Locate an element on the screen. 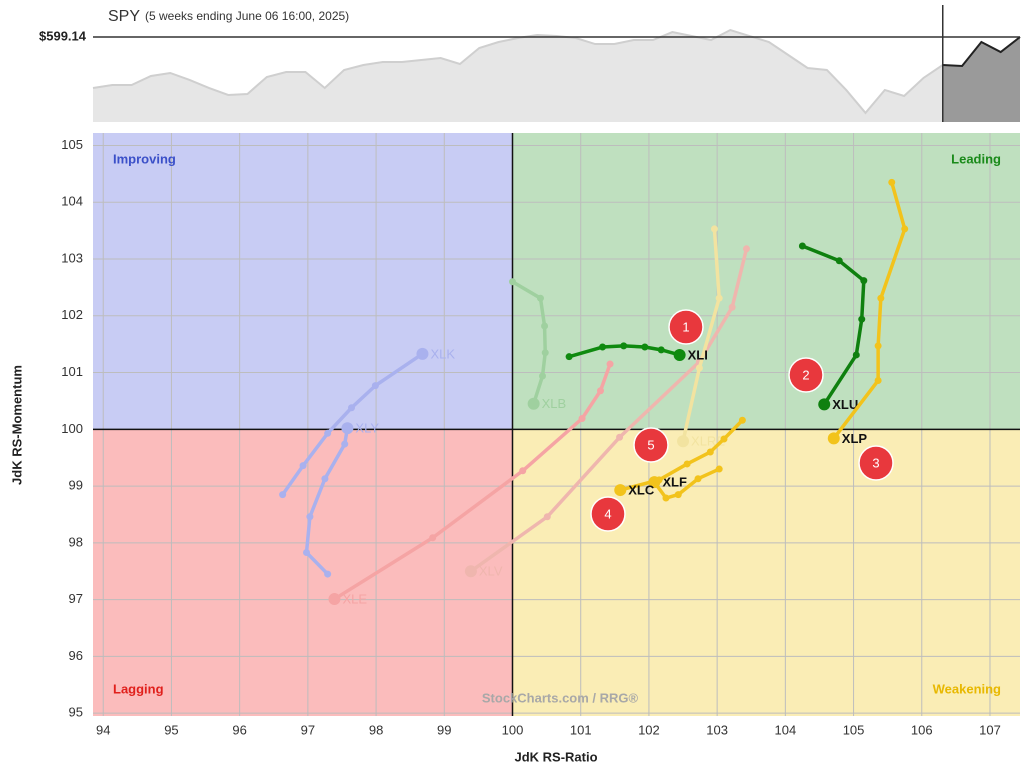 The width and height of the screenshot is (1024, 771). series-label: XLV is located at coordinates (491, 571).